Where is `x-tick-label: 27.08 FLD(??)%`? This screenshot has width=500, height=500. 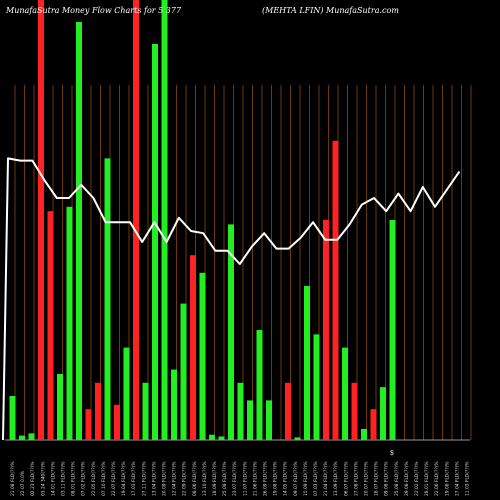
x-tick-label: 27.08 FLD(??)% is located at coordinates (356, 478).